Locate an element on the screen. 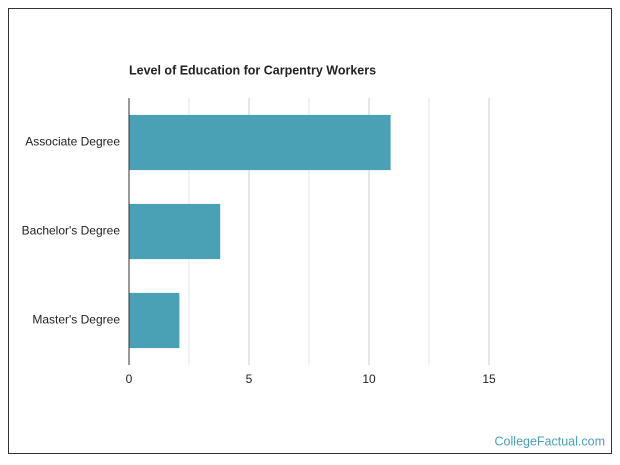  y-tick-label: Bachelor's Degree is located at coordinates (71, 231).